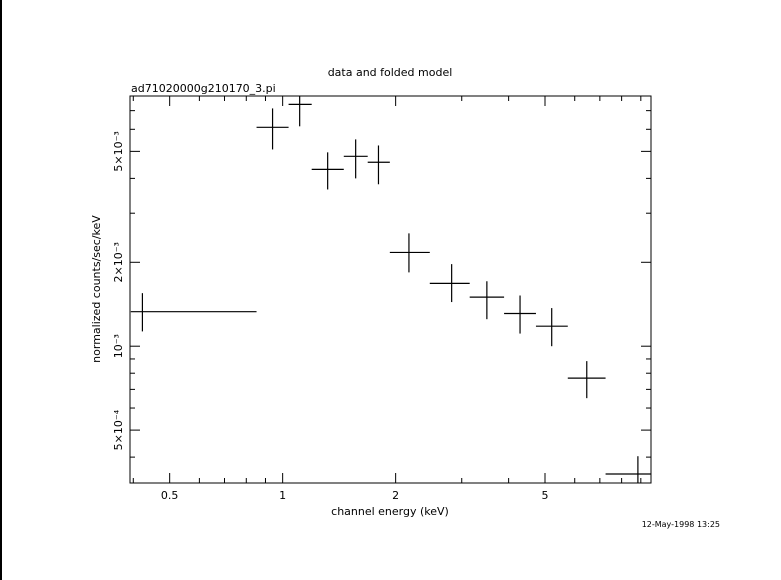 The width and height of the screenshot is (781, 580). I want to click on y-tick-label: 5×10⁻³, so click(118, 151).